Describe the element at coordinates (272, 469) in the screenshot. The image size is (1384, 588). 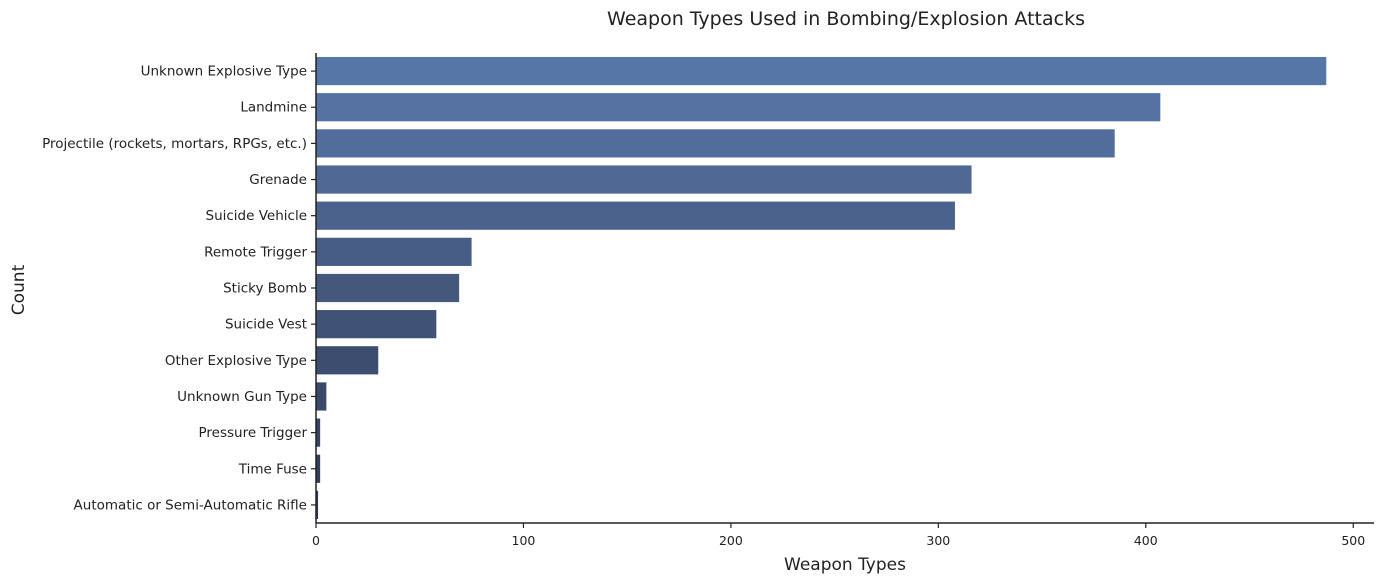
I see `category-label: Time Fuse` at that location.